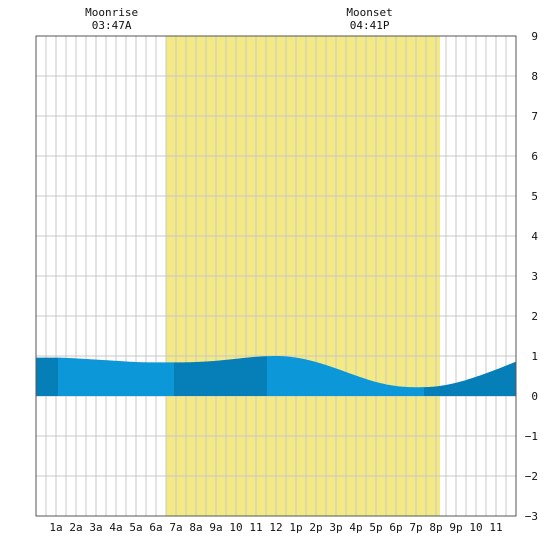  Describe the element at coordinates (295, 527) in the screenshot. I see `x-tick-label: 1p` at that location.